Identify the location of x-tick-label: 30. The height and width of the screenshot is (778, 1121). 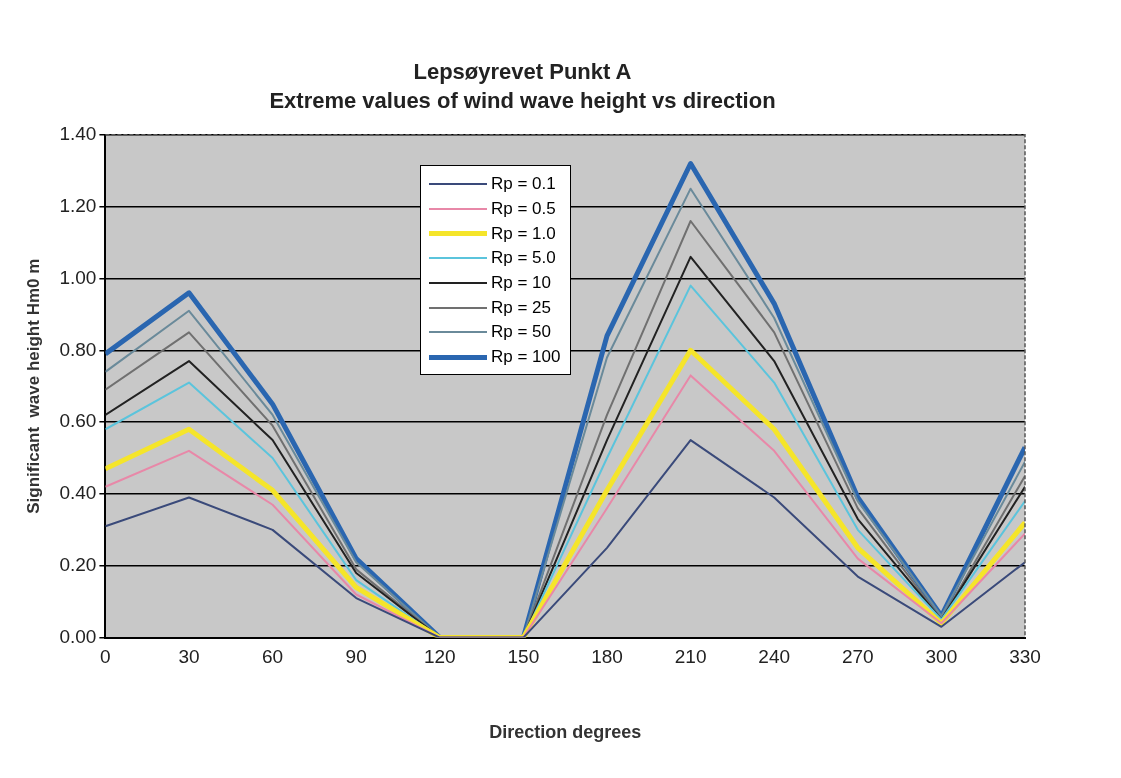
(189, 657).